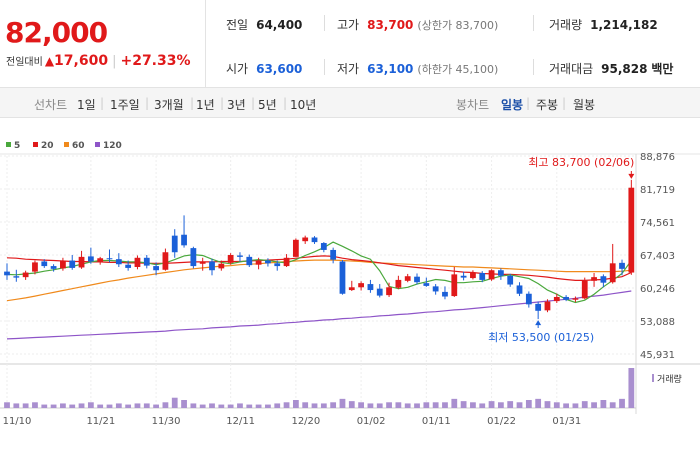 This screenshot has height=450, width=700. What do you see at coordinates (303, 105) in the screenshot?
I see `period-10y: 10년` at bounding box center [303, 105].